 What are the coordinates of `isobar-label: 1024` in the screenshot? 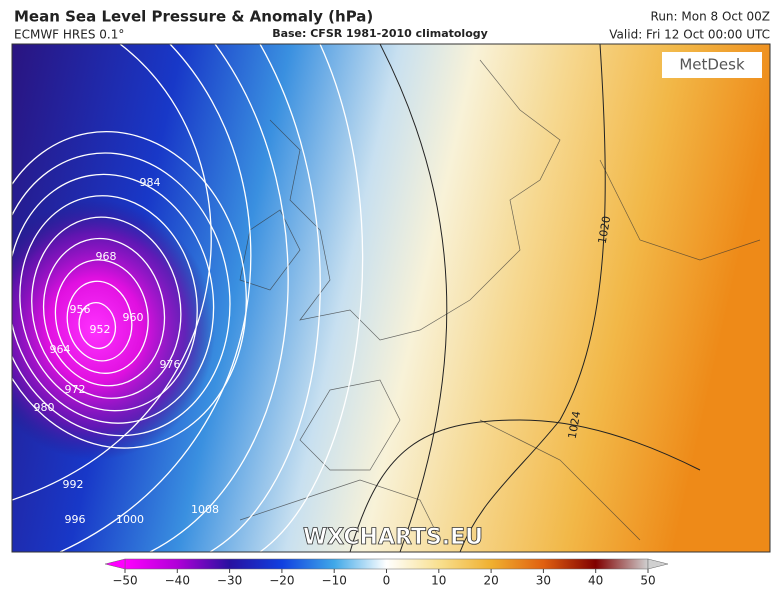 It's located at (575, 425).